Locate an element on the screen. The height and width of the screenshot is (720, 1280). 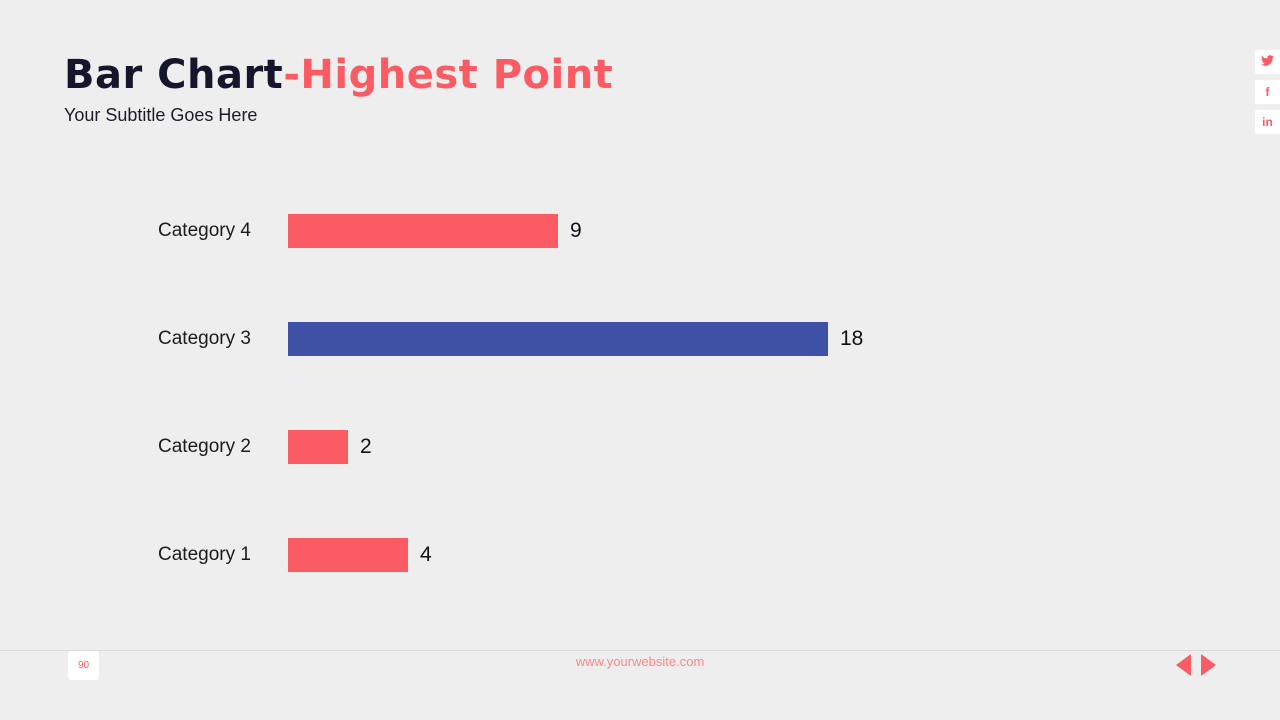
category-label: Category 1 is located at coordinates (204, 554).